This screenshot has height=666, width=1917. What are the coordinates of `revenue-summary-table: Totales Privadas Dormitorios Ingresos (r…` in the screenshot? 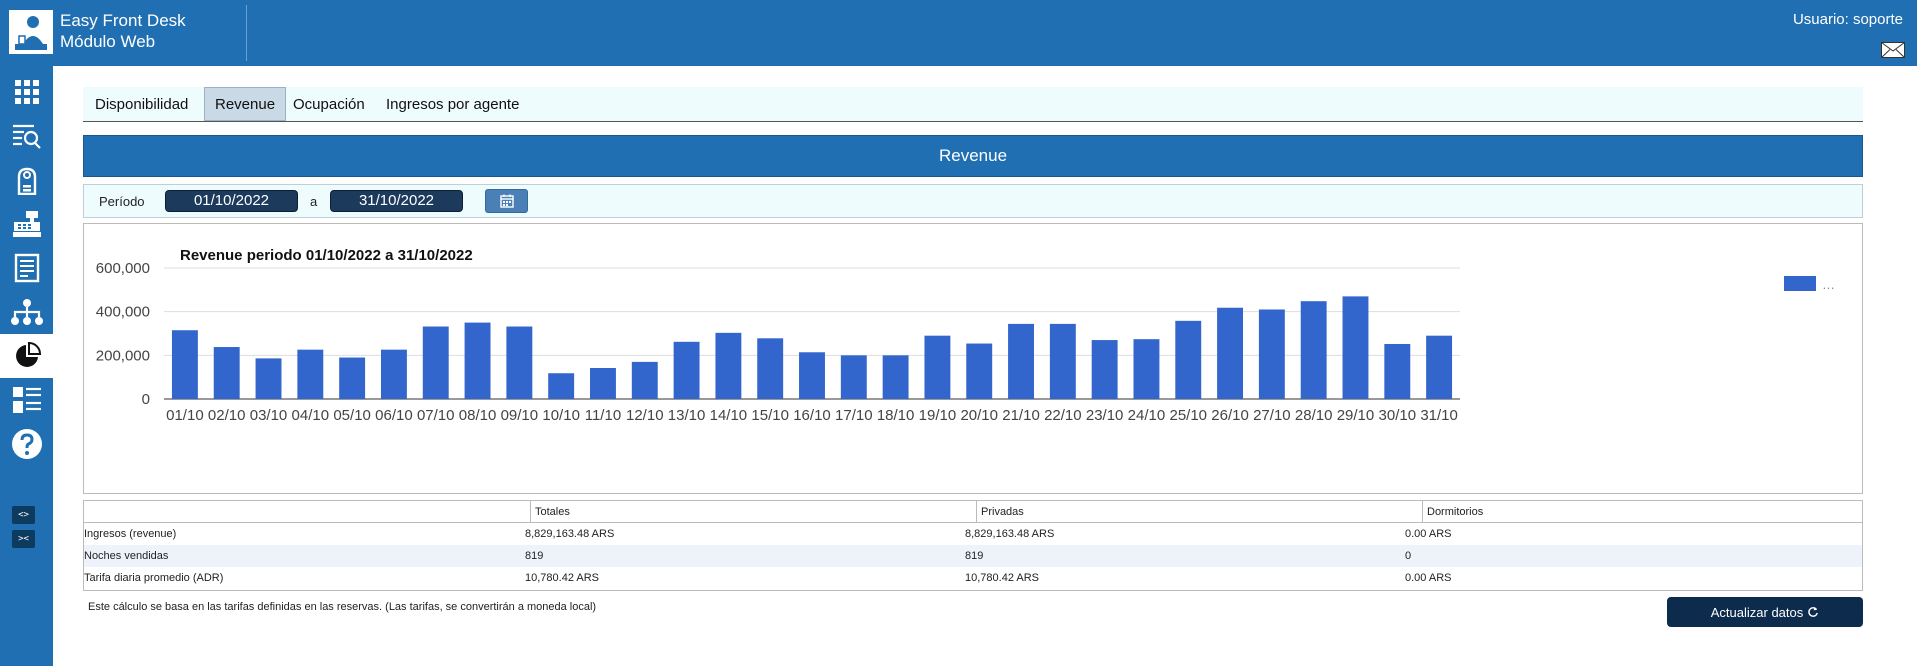 It's located at (973, 545).